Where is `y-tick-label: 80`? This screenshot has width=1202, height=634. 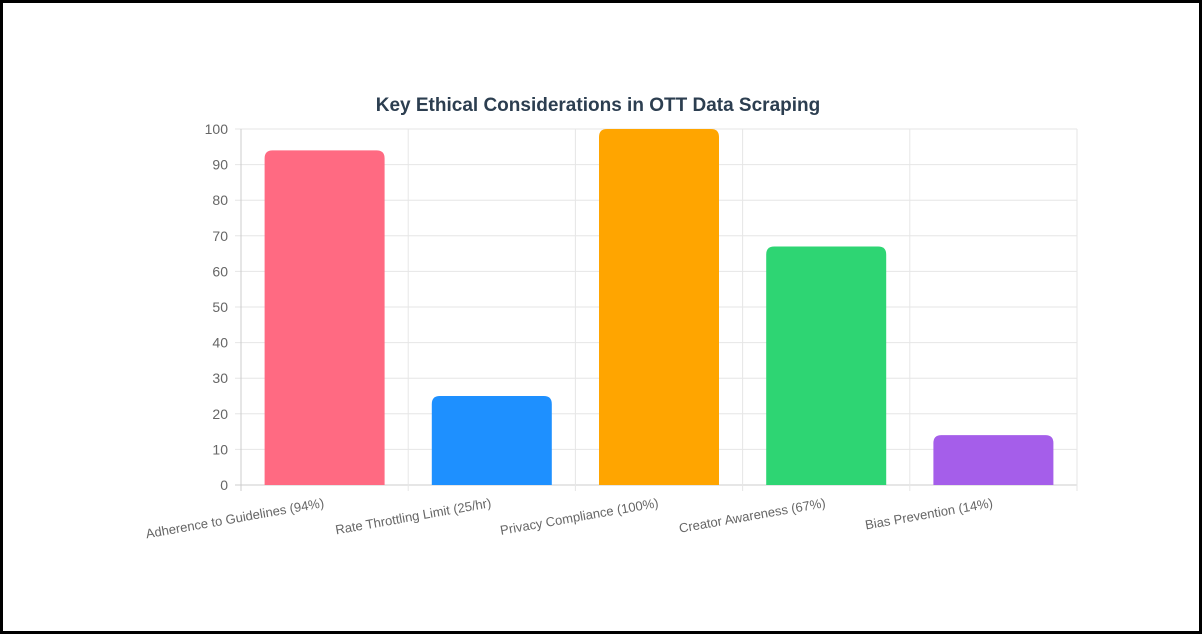
y-tick-label: 80 is located at coordinates (220, 200).